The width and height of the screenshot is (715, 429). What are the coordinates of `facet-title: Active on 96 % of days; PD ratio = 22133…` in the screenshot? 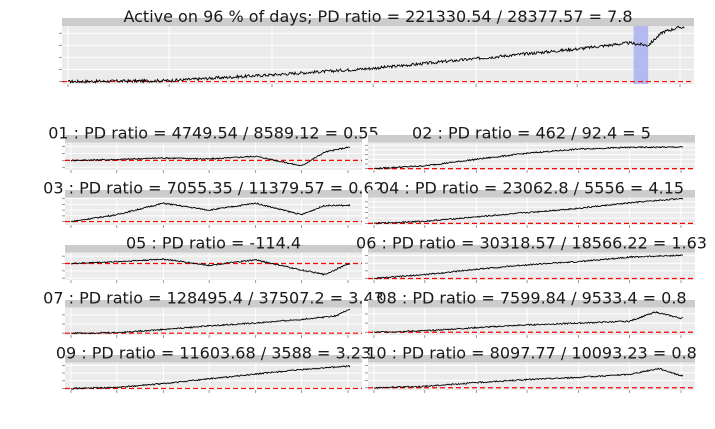 It's located at (377, 16).